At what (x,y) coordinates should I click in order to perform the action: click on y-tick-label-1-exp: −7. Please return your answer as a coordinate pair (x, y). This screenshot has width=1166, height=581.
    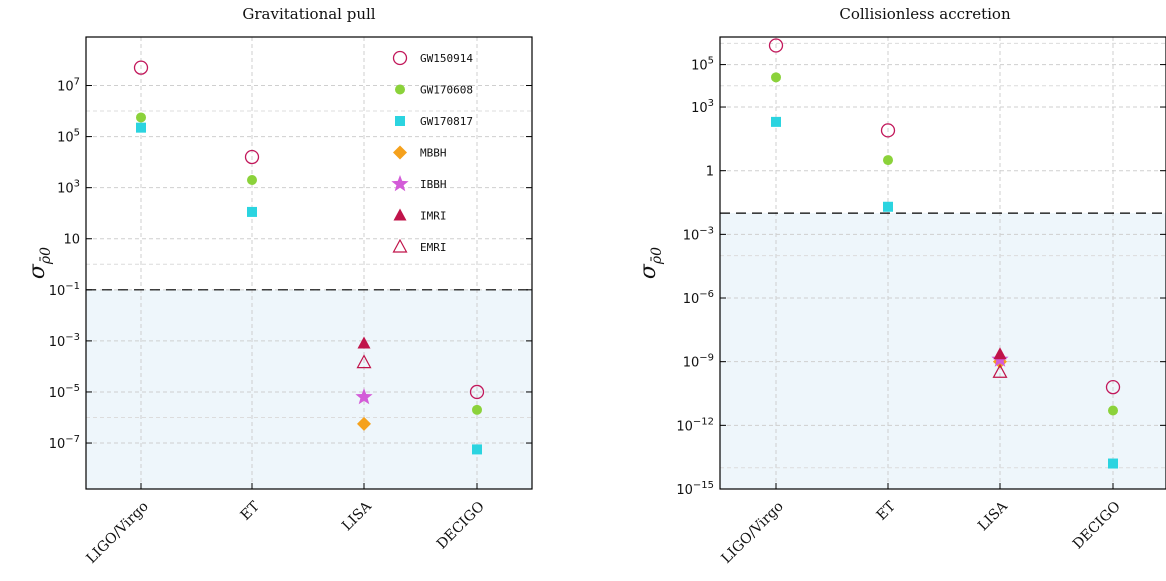
    Looking at the image, I should click on (72, 439).